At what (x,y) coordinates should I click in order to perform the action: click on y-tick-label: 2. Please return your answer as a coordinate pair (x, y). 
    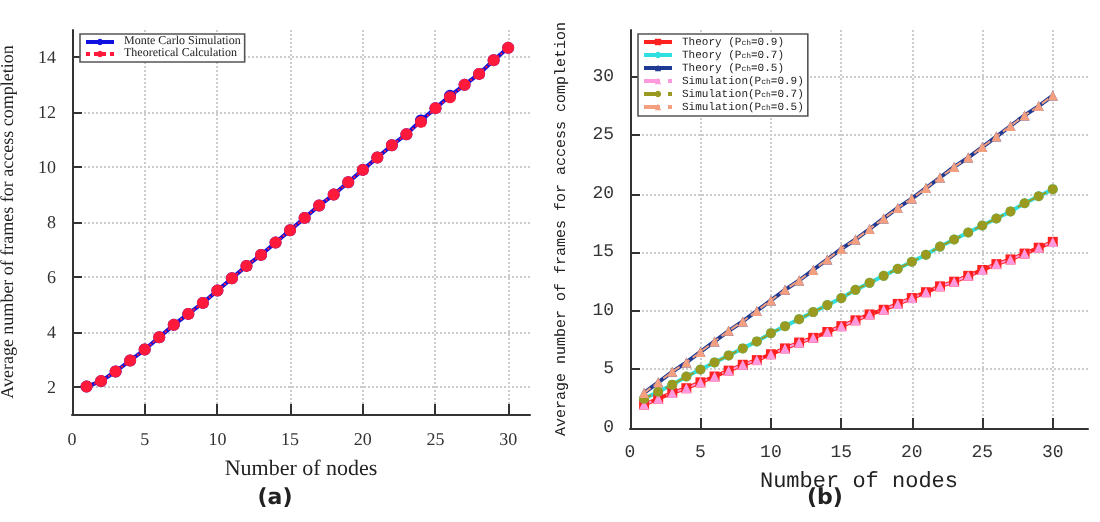
    Looking at the image, I should click on (51, 386).